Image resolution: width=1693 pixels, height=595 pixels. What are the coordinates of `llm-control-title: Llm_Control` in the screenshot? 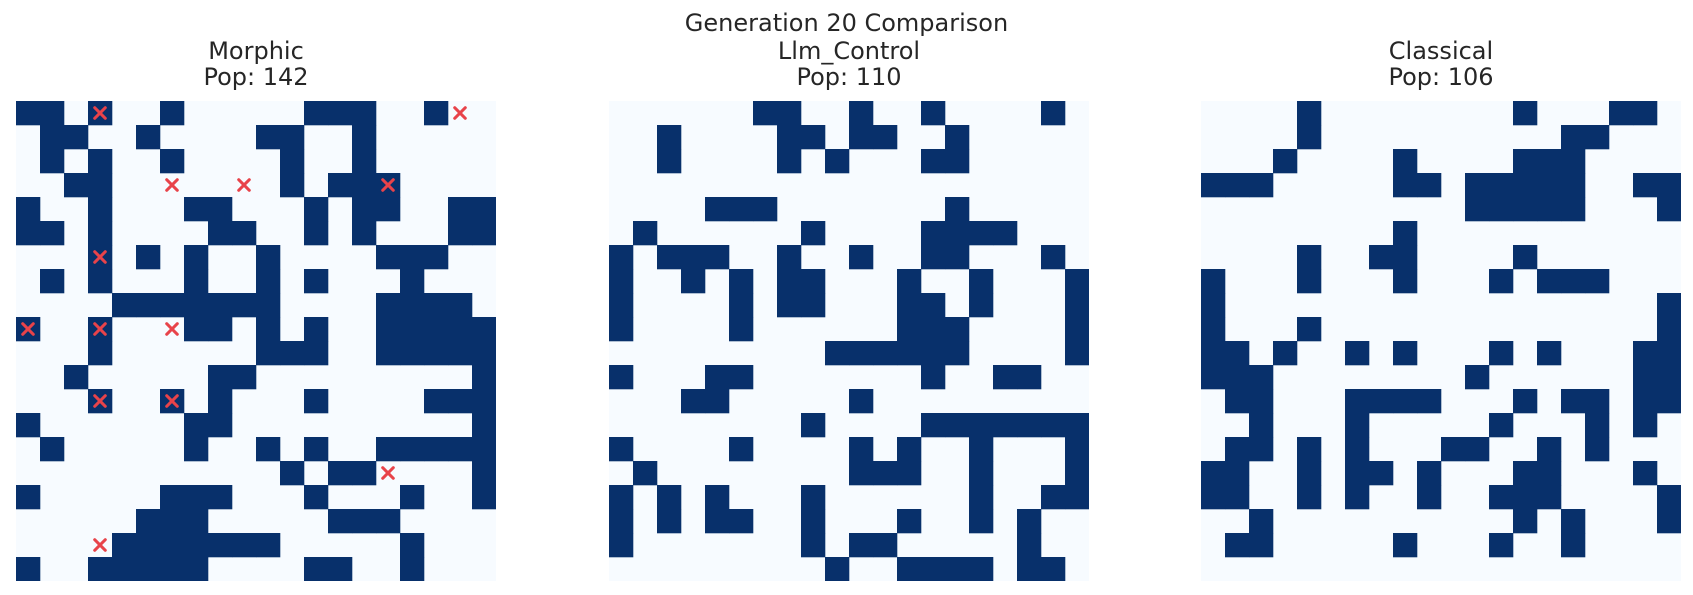 It's located at (849, 51).